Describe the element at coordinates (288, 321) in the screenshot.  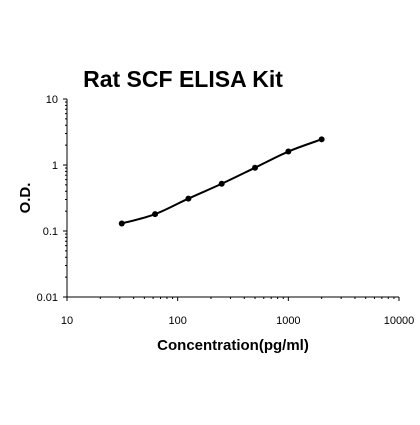
I see `x-tick-label: 1000` at that location.